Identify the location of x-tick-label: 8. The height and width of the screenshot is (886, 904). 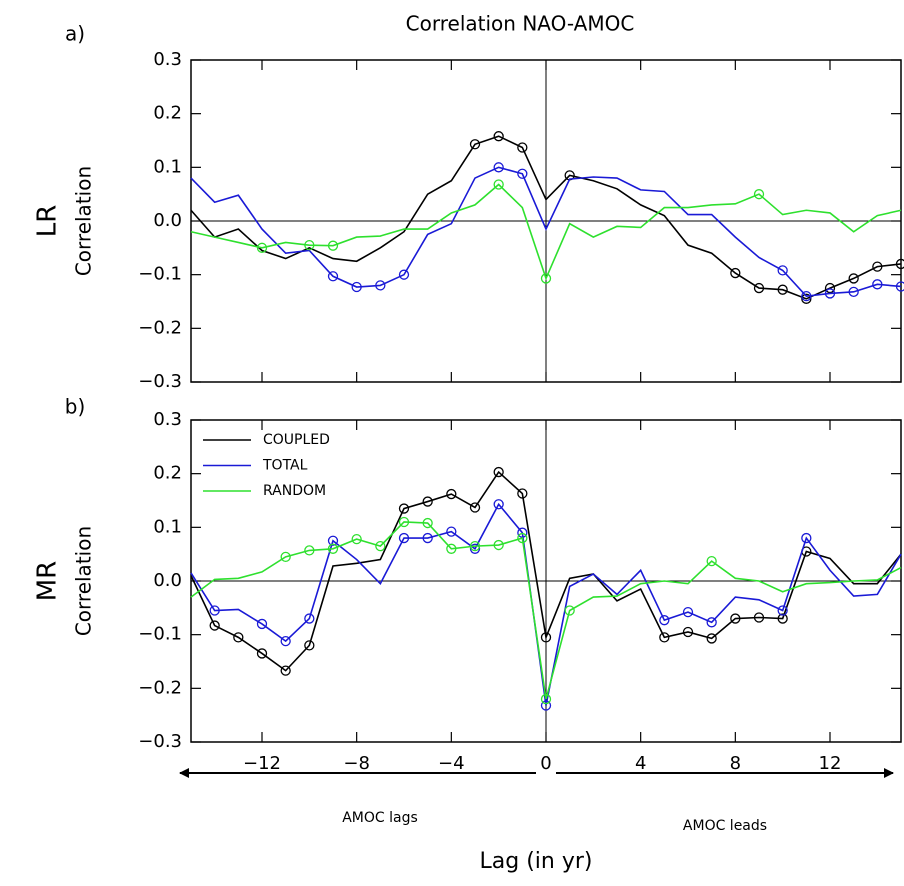
(735, 763).